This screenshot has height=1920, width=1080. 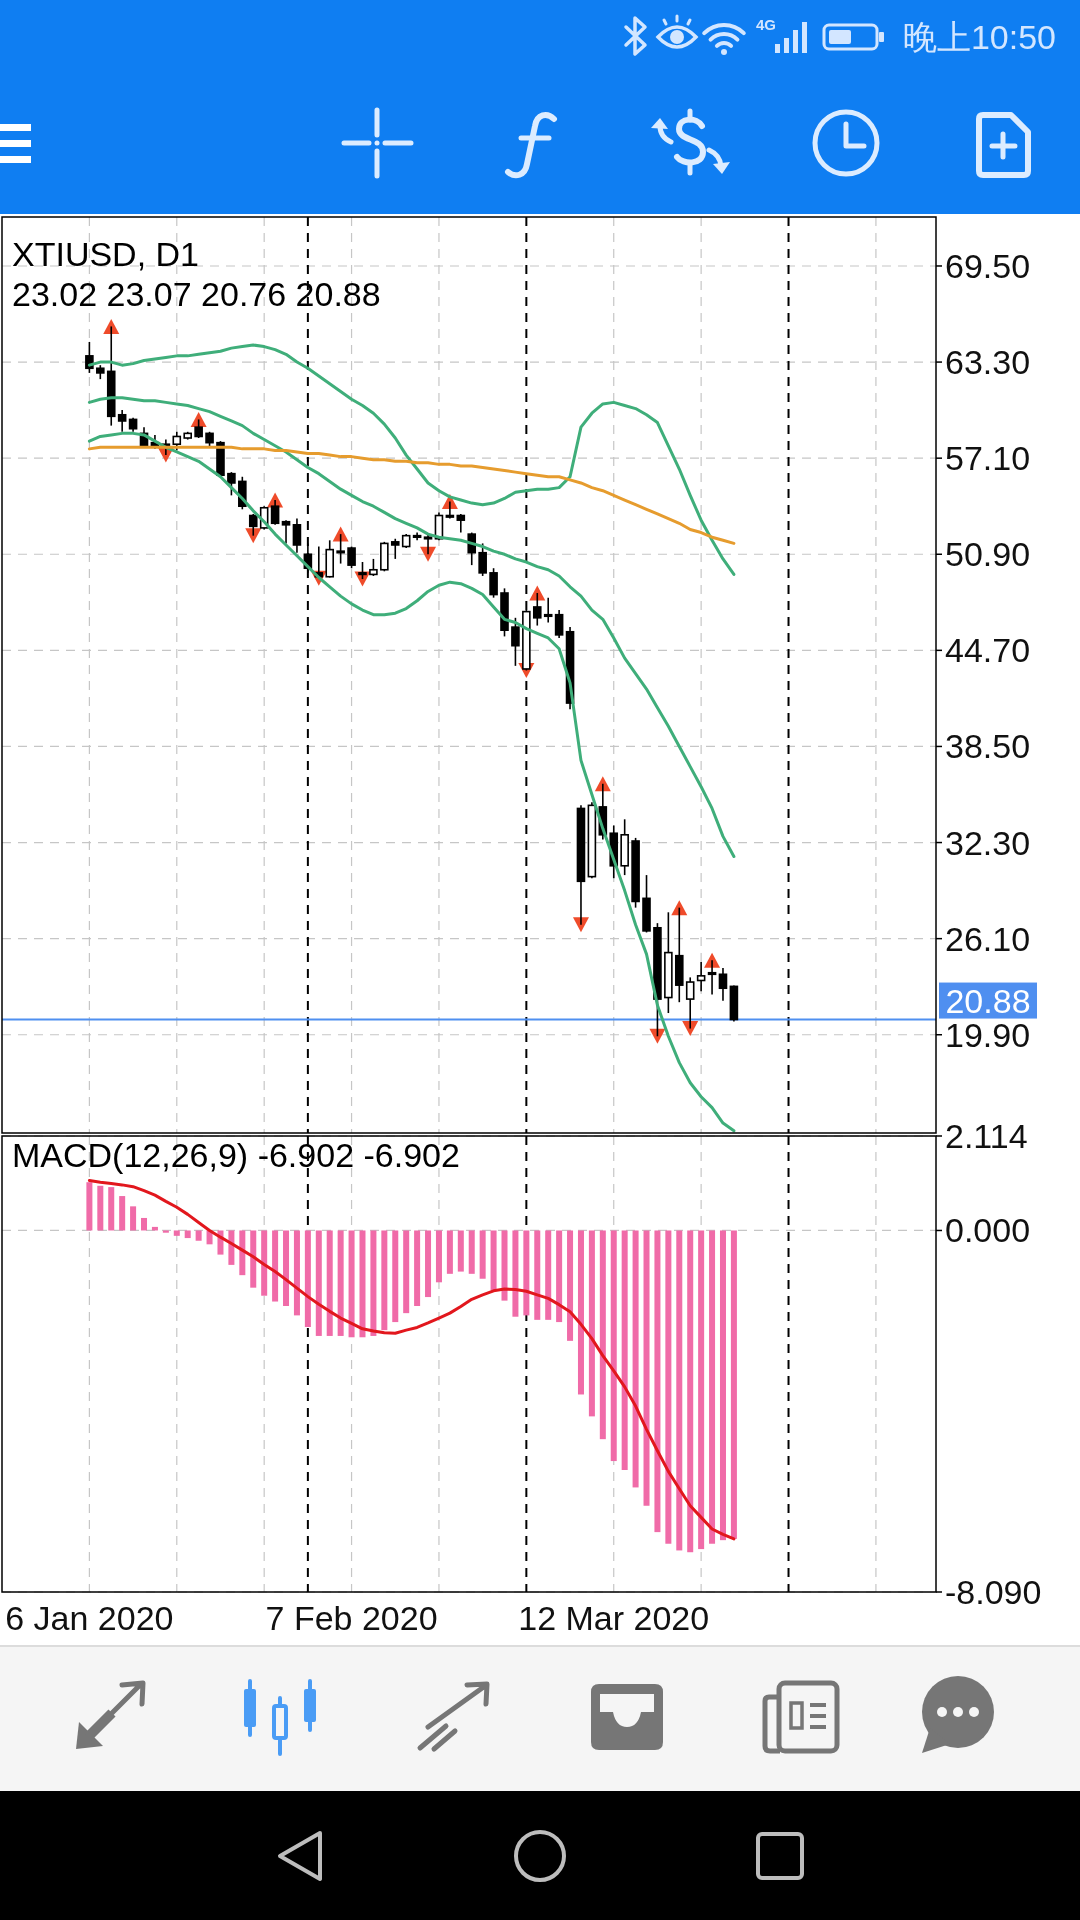 I want to click on y-tick-label: 32.30, so click(x=988, y=842).